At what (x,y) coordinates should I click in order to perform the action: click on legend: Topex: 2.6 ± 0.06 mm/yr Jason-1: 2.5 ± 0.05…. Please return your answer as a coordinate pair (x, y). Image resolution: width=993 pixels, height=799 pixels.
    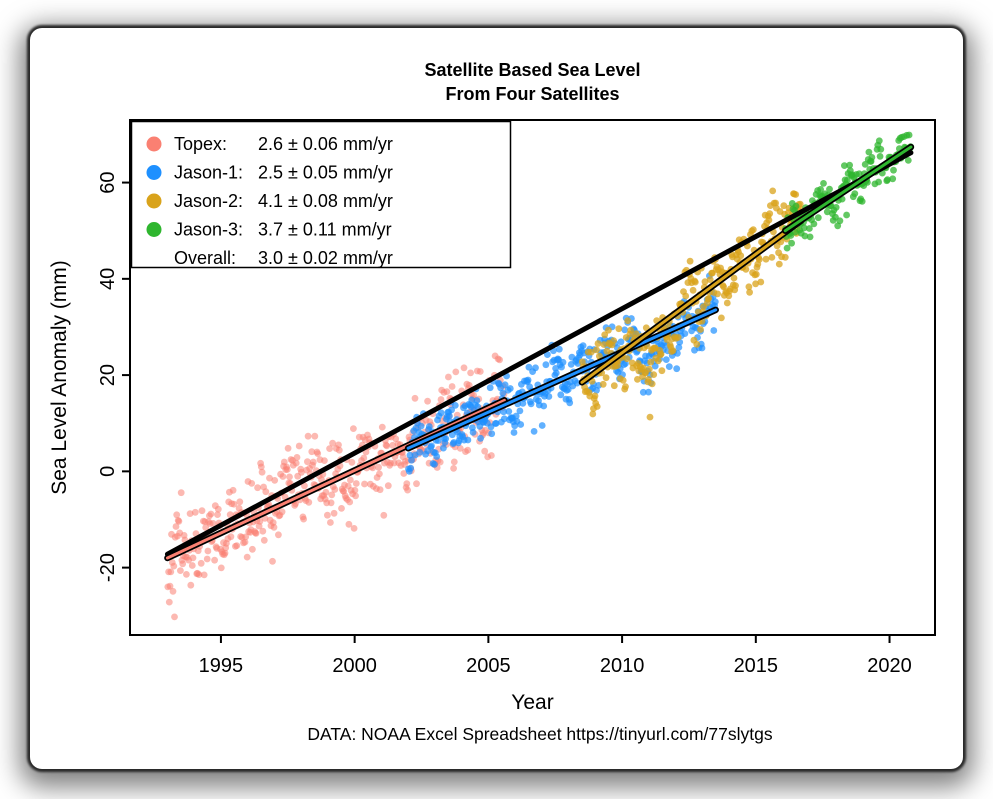
    Looking at the image, I should click on (321, 194).